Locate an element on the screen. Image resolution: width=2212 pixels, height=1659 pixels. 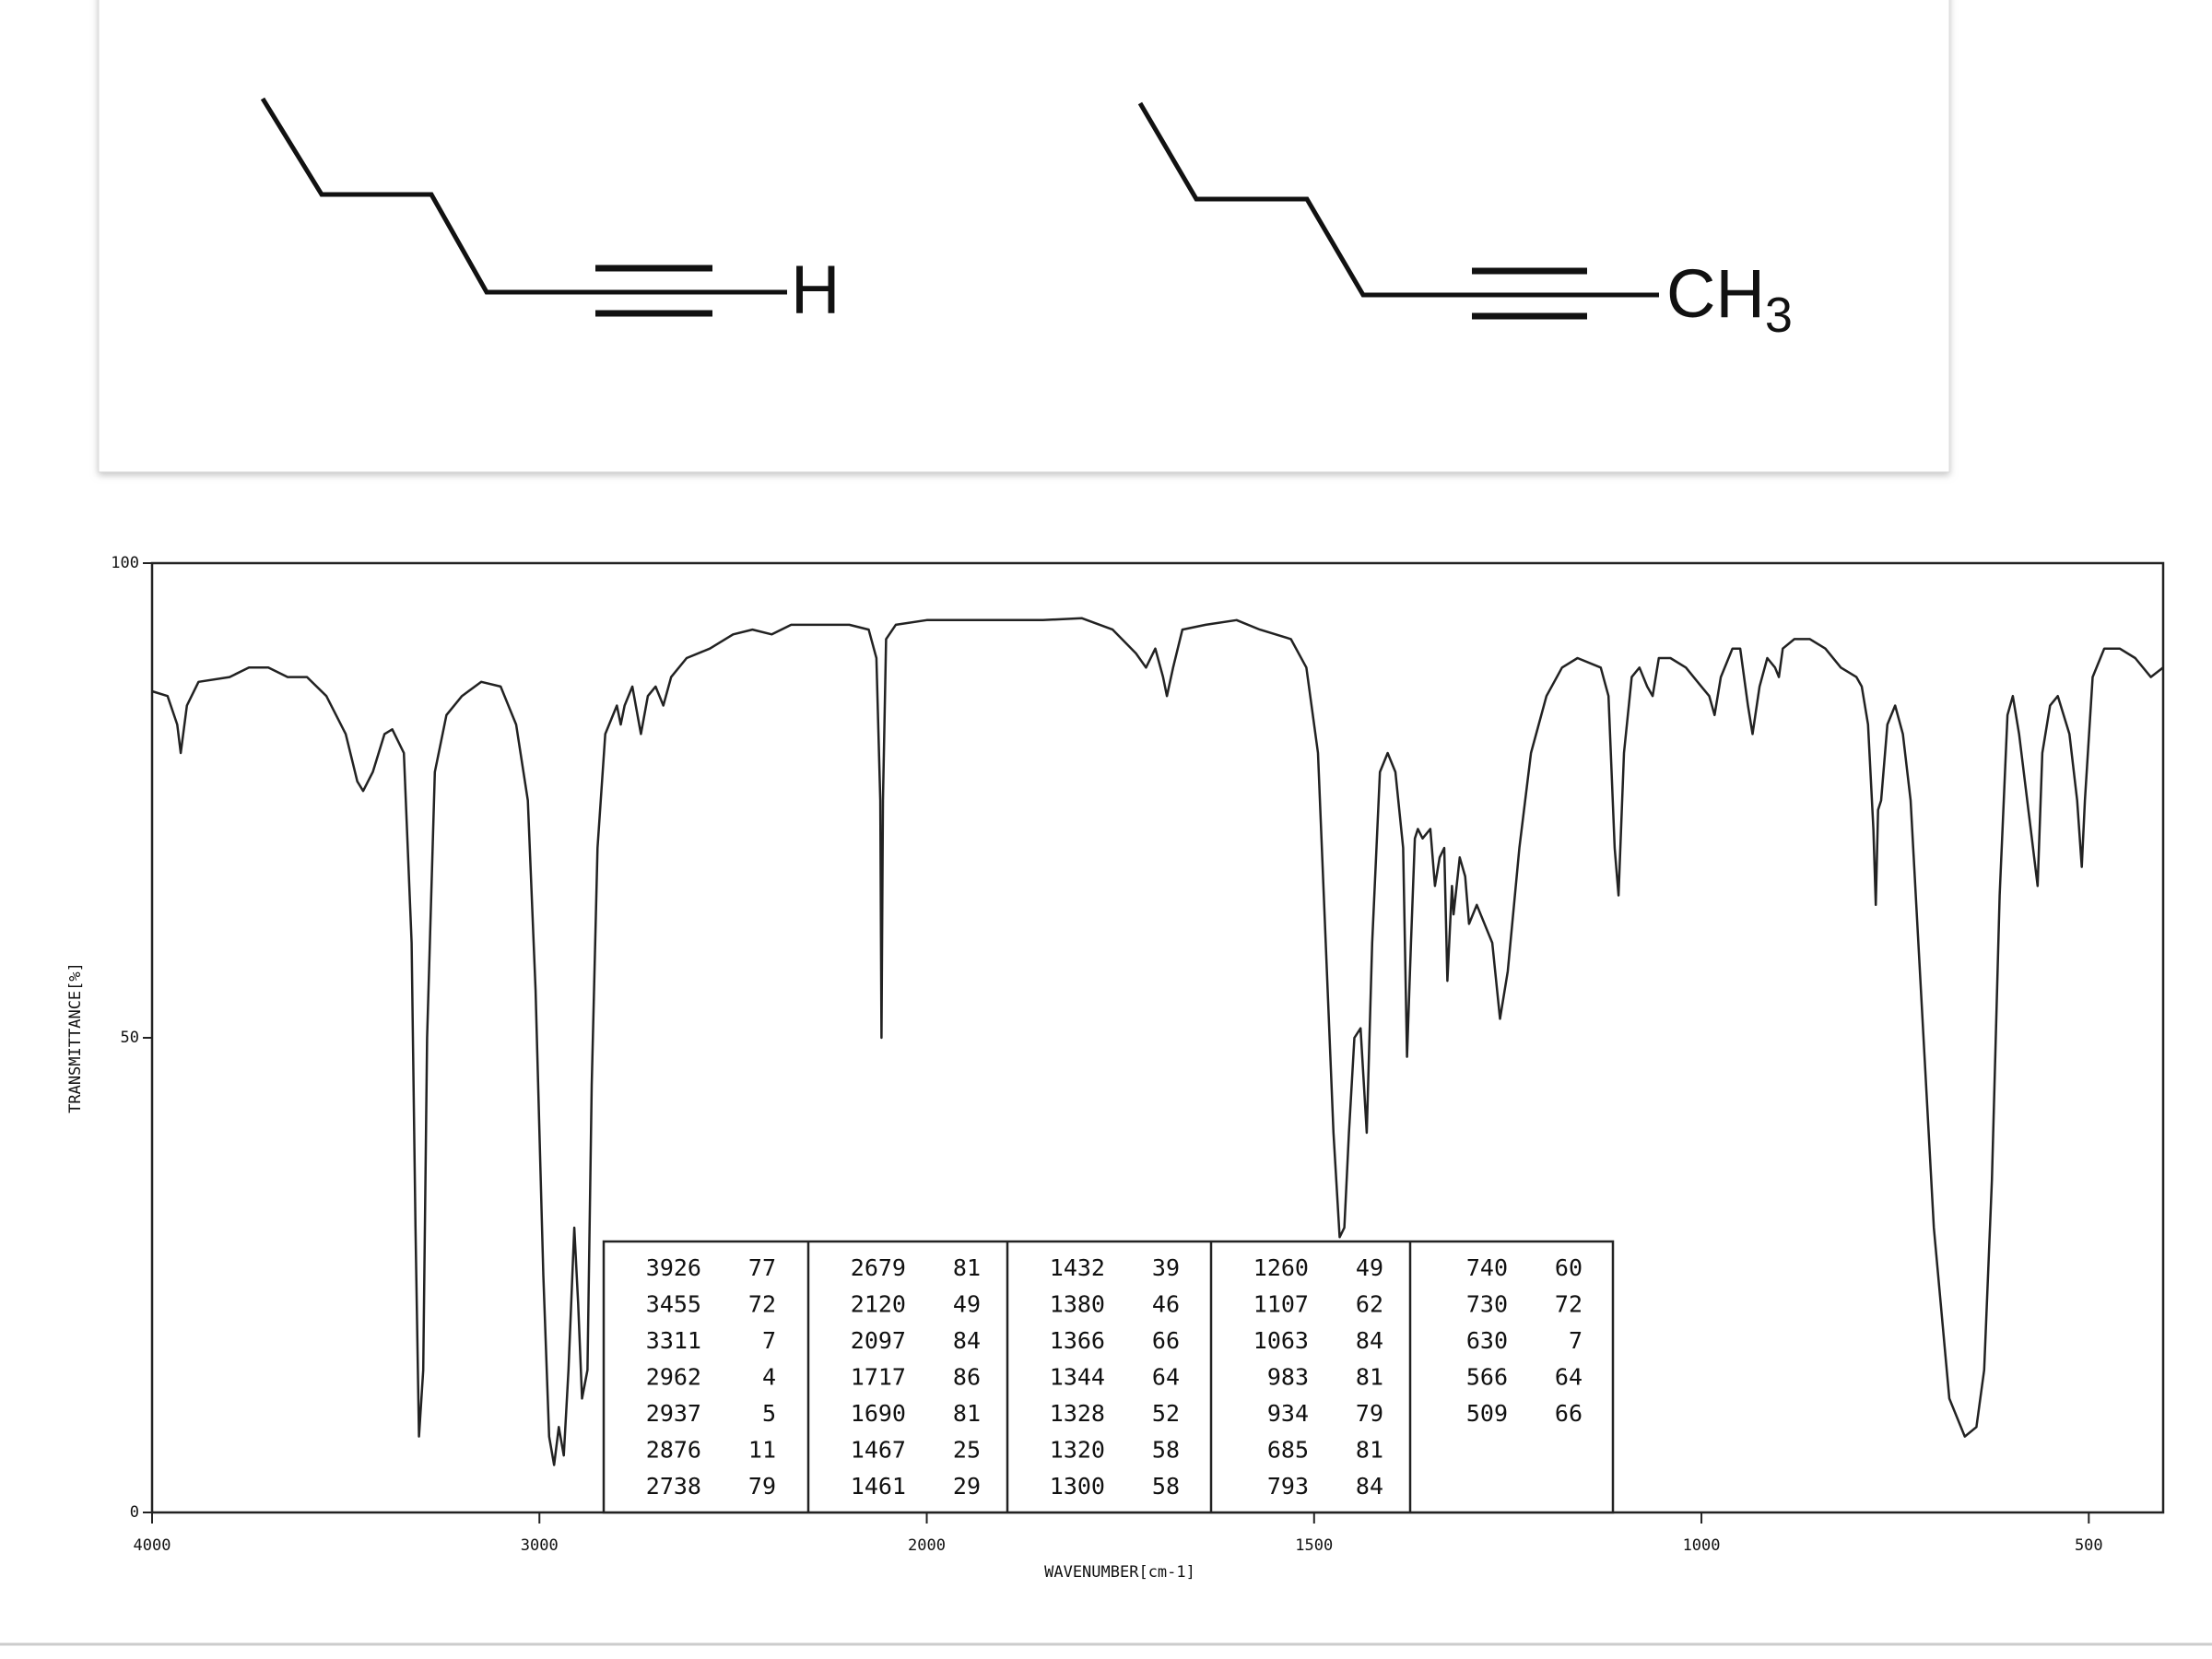
peak-wavenumber: 1300 is located at coordinates (1077, 1486).